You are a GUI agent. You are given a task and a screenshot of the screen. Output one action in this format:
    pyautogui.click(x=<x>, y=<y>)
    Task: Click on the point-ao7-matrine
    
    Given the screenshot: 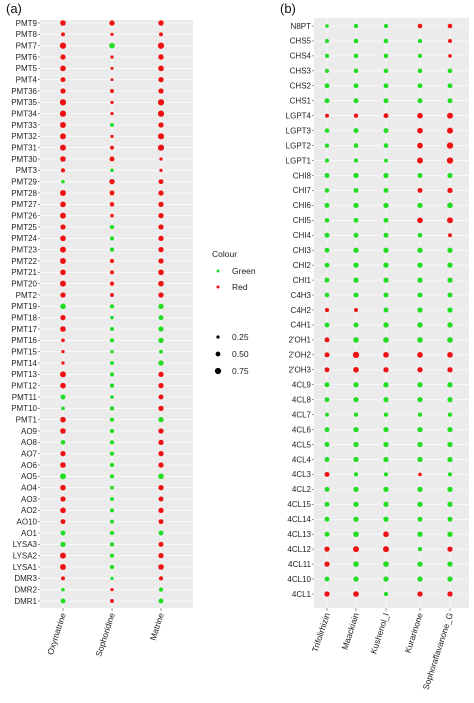 What is the action you would take?
    pyautogui.click(x=161, y=454)
    